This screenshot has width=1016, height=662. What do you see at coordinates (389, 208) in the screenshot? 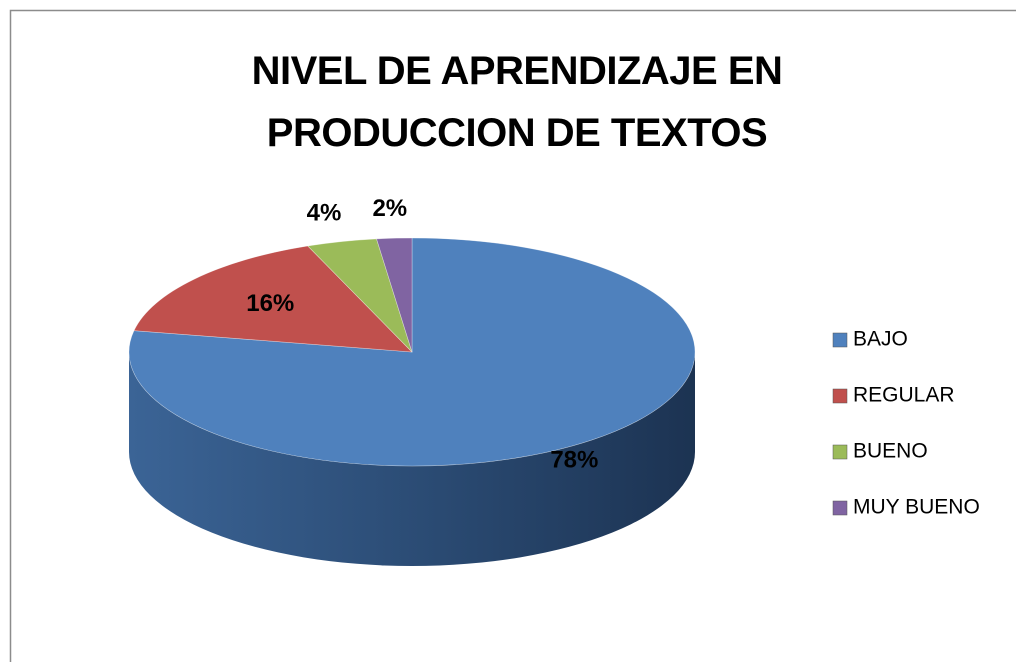
I see `data-label: 2%` at bounding box center [389, 208].